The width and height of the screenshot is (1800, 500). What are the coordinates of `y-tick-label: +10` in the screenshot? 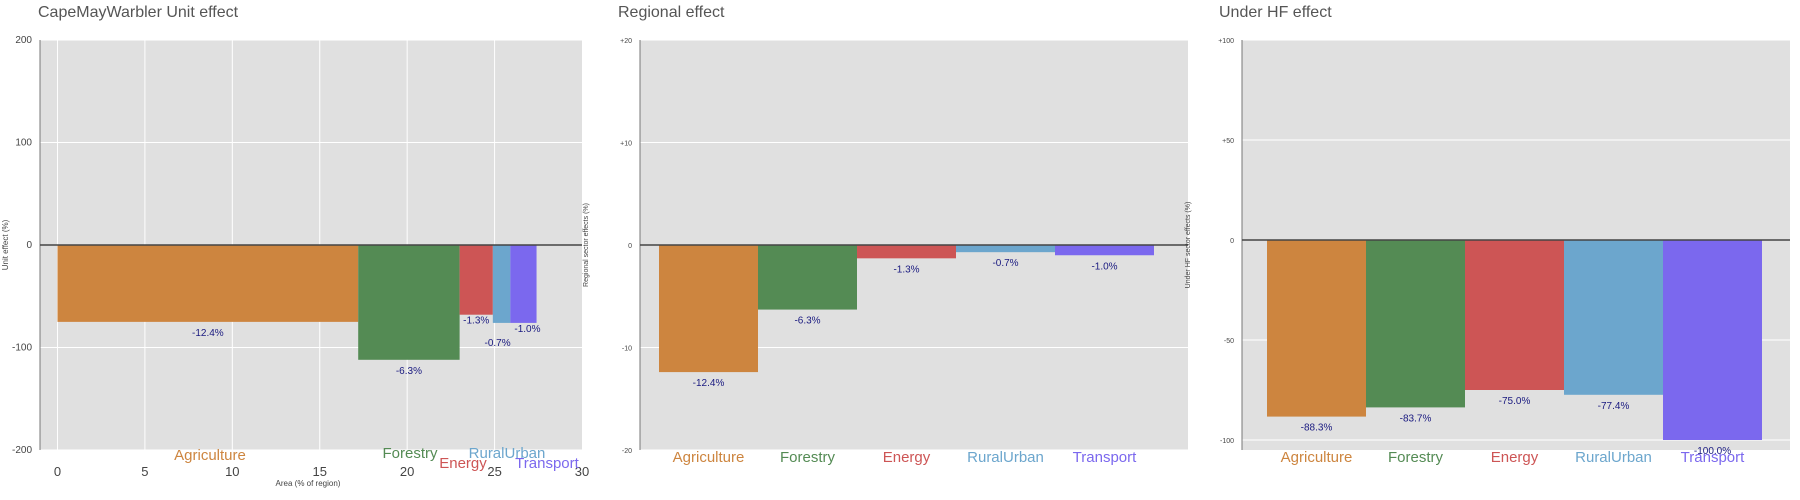 It's located at (626, 144).